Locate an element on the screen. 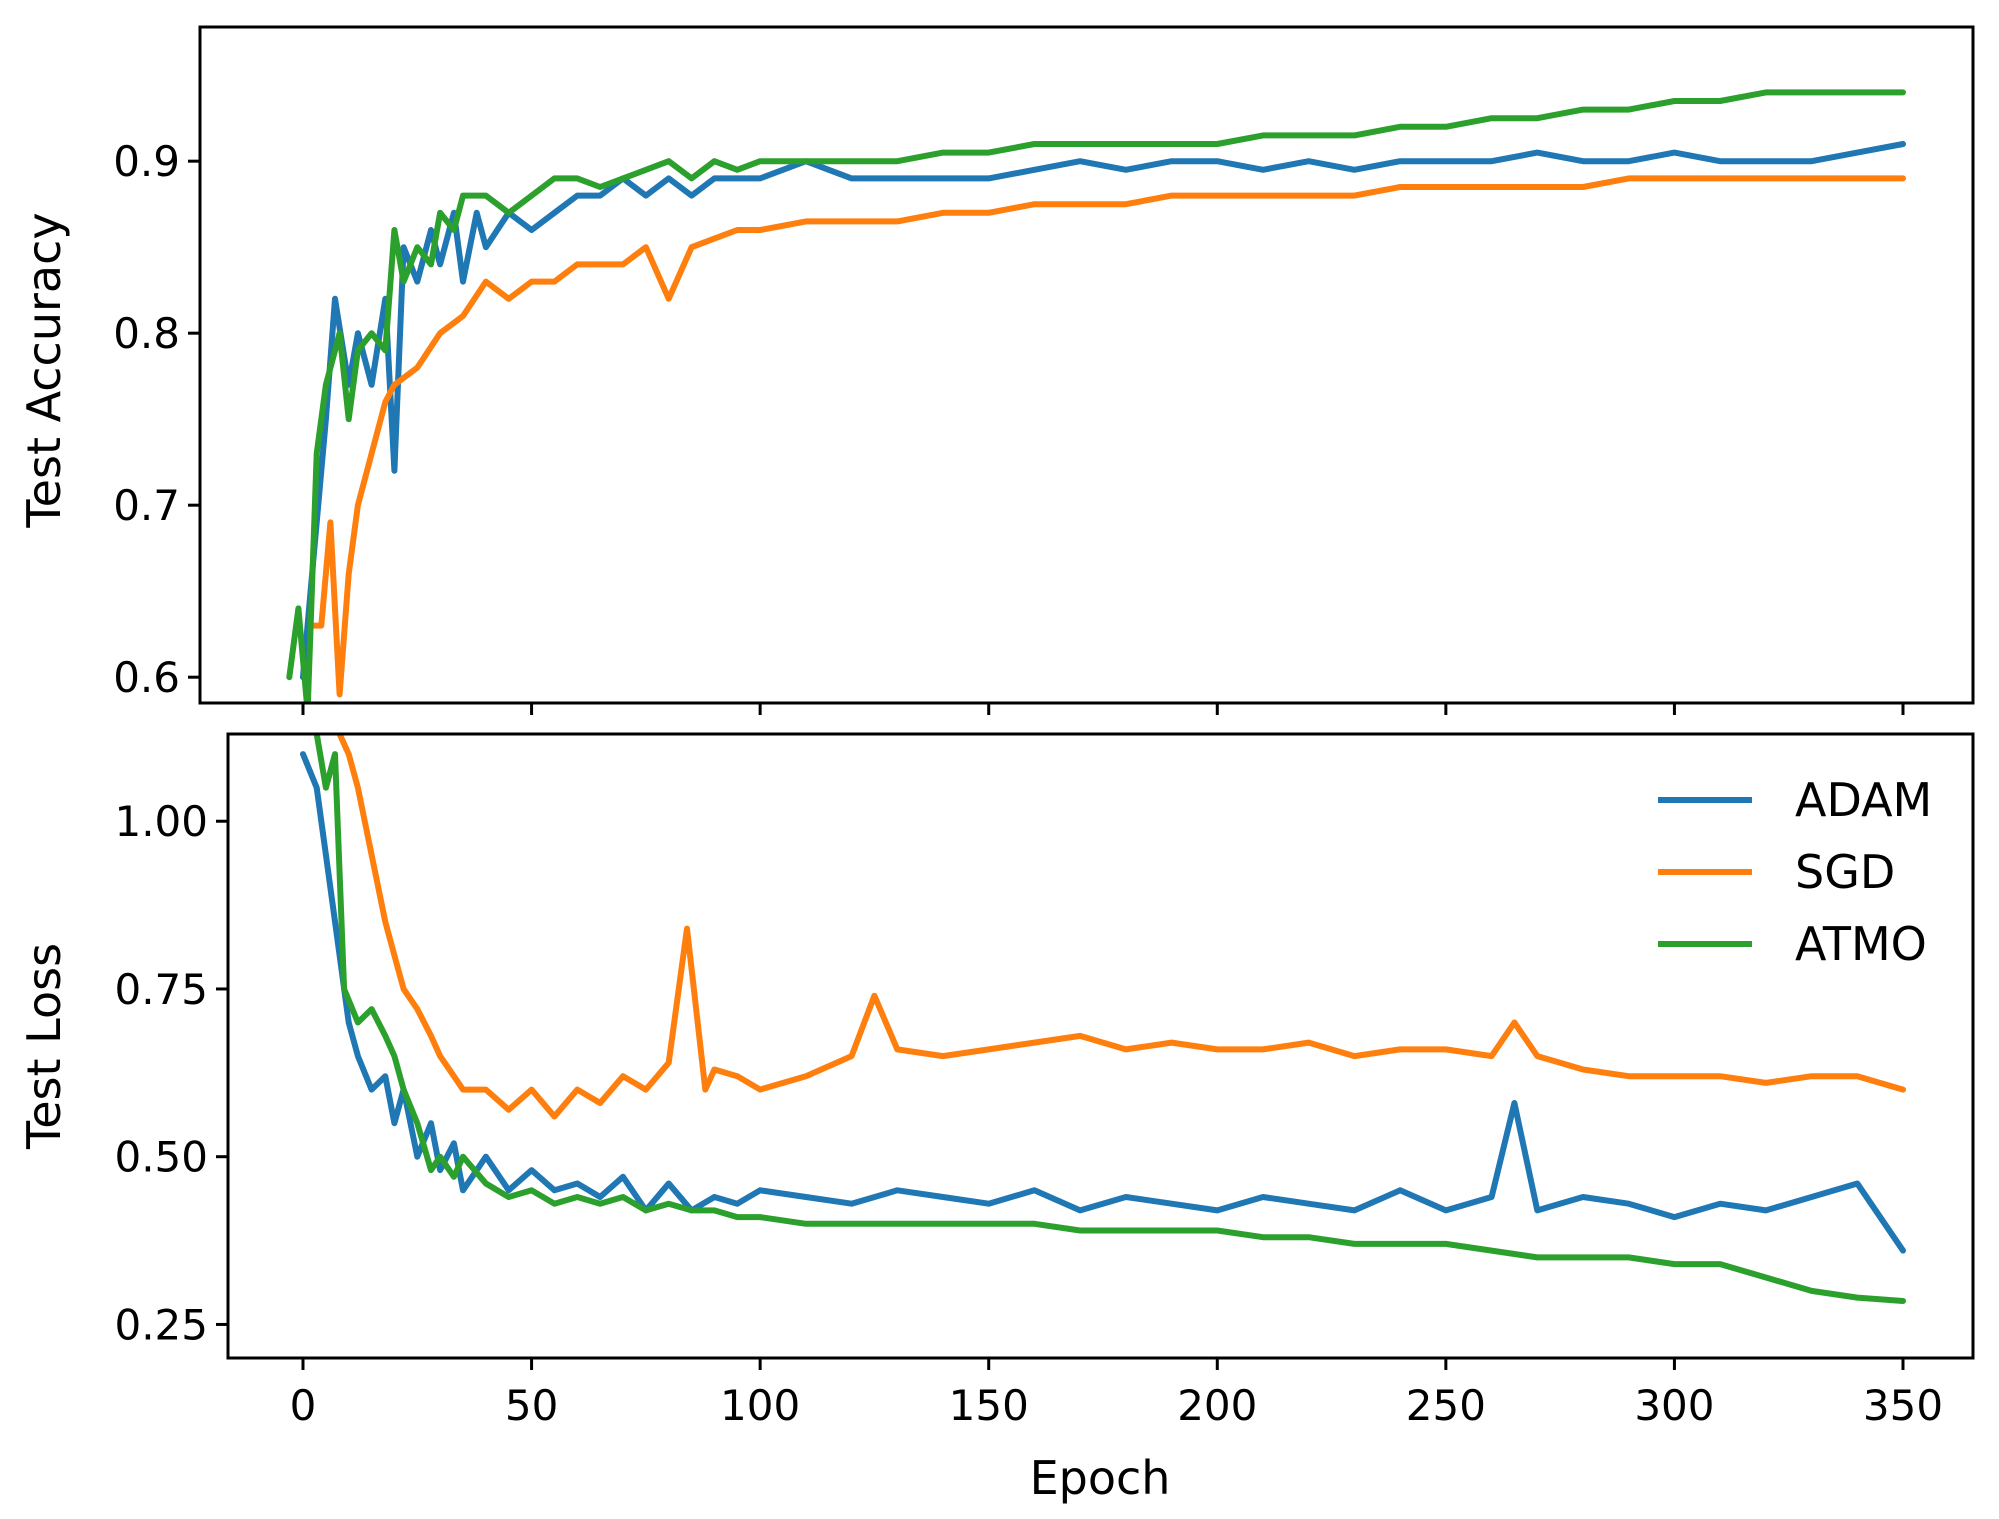  accuracy-y-tick-label: 0.7 is located at coordinates (146, 505).